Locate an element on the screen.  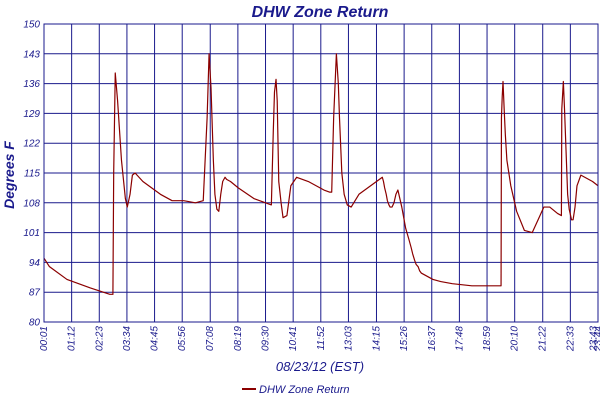
x-tick-label: 01:12 is located at coordinates (72, 338).